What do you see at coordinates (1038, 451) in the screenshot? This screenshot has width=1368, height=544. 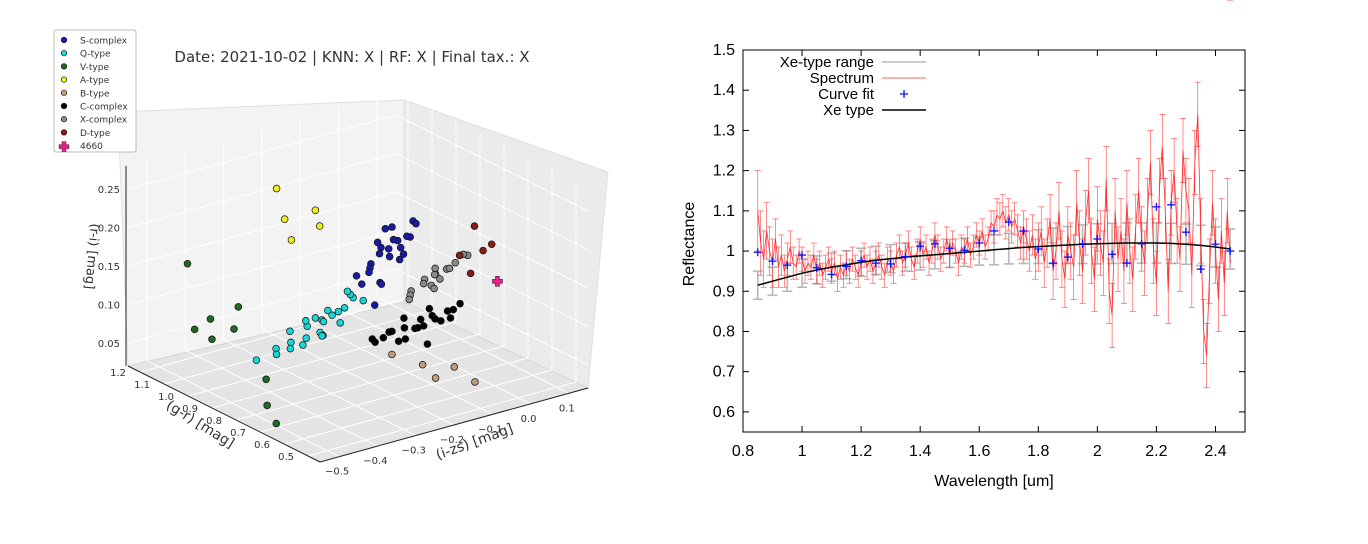 I see `x-tick-label: 1.8` at bounding box center [1038, 451].